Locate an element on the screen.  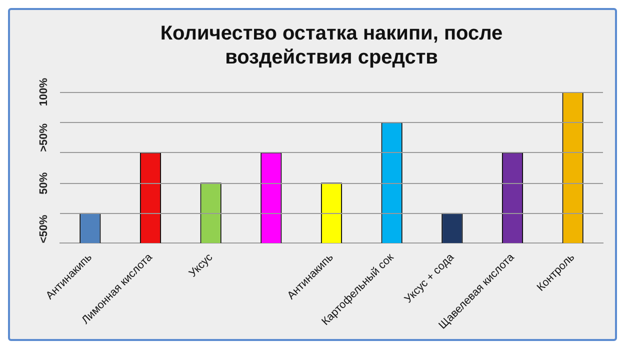
text: >50% is located at coordinates (44, 137).